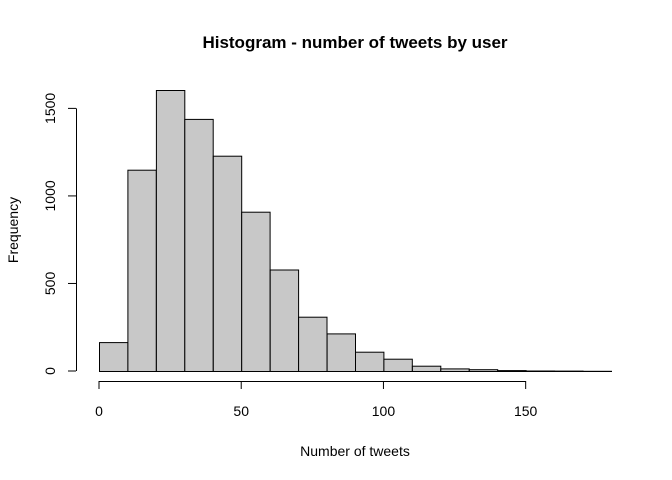 The image size is (672, 480). I want to click on y-axis: 0 500 1000 1500, so click(59, 234).